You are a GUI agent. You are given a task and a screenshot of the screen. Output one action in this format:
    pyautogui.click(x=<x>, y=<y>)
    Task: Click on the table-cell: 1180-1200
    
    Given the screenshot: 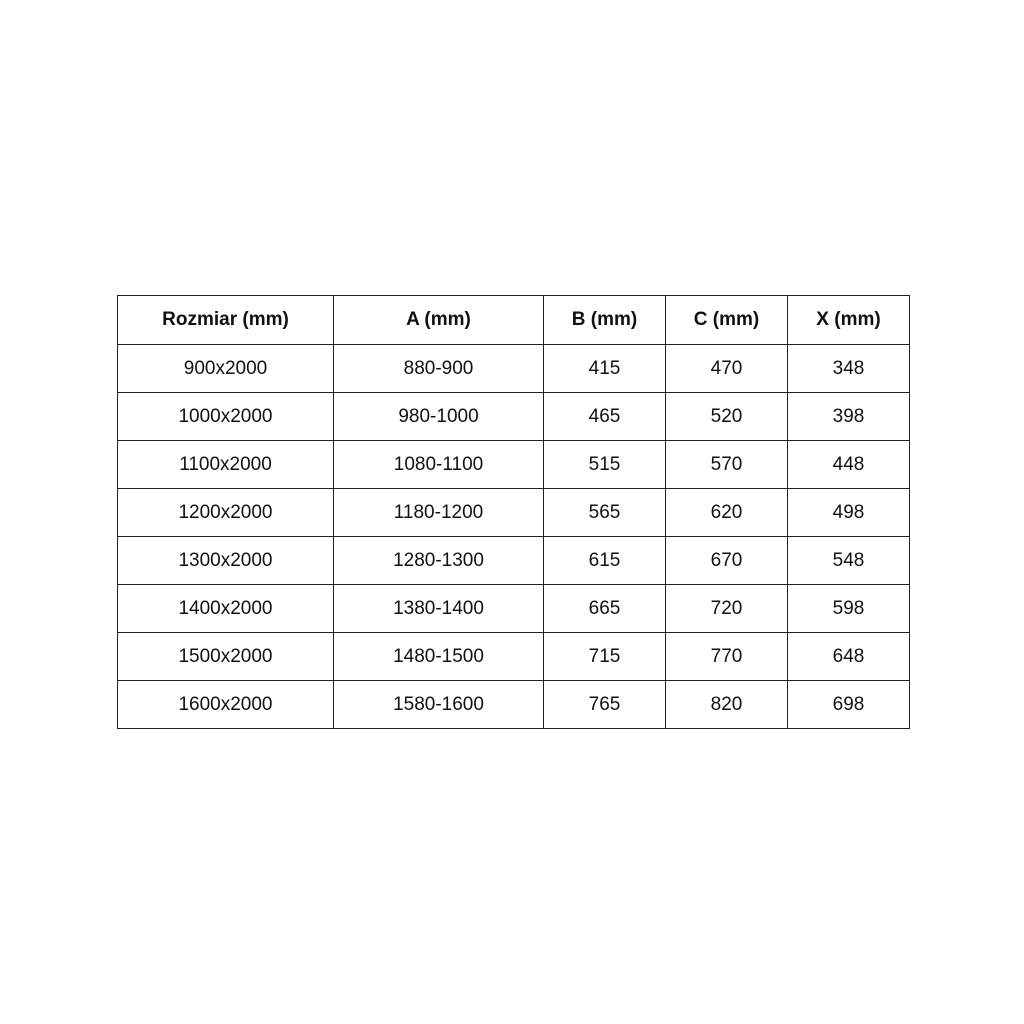 What is the action you would take?
    pyautogui.click(x=438, y=512)
    